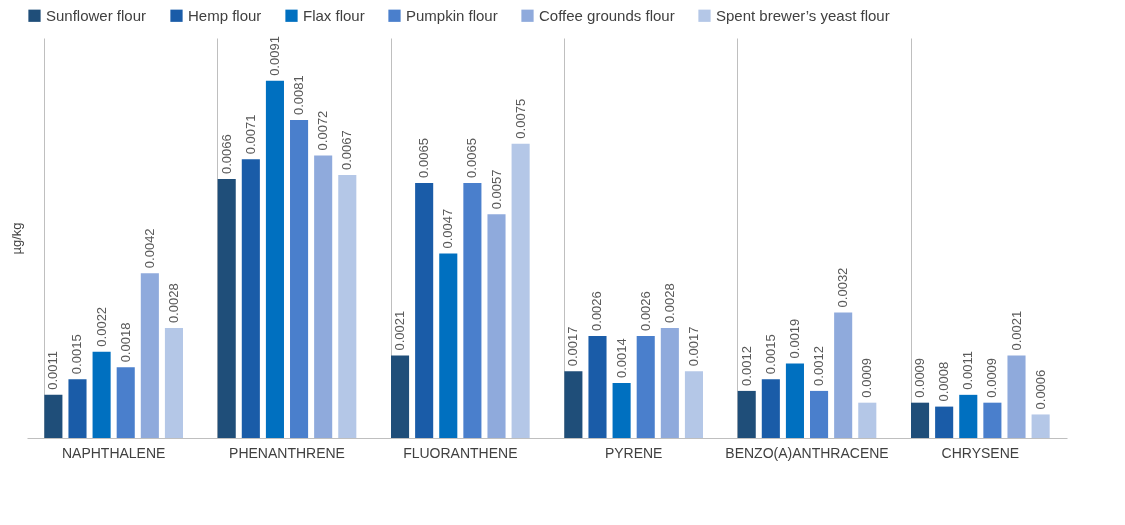  I want to click on data-label: 0.0032, so click(843, 287).